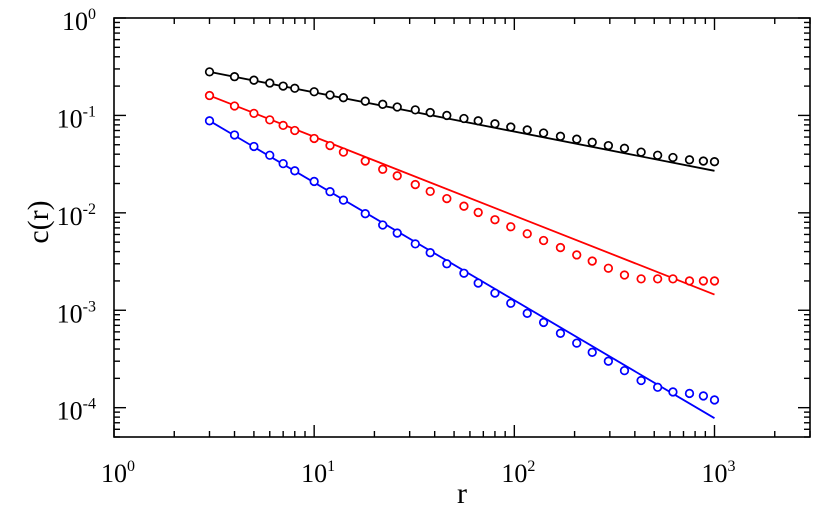  Describe the element at coordinates (318, 473) in the screenshot. I see `x-tick-label: 10¹` at that location.